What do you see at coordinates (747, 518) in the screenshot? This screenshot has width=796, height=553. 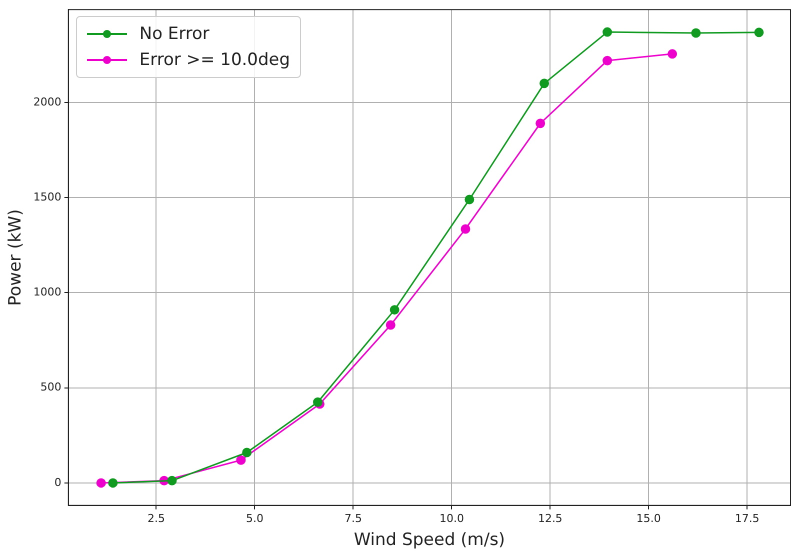 I see `x-tick-label: 17.5` at bounding box center [747, 518].